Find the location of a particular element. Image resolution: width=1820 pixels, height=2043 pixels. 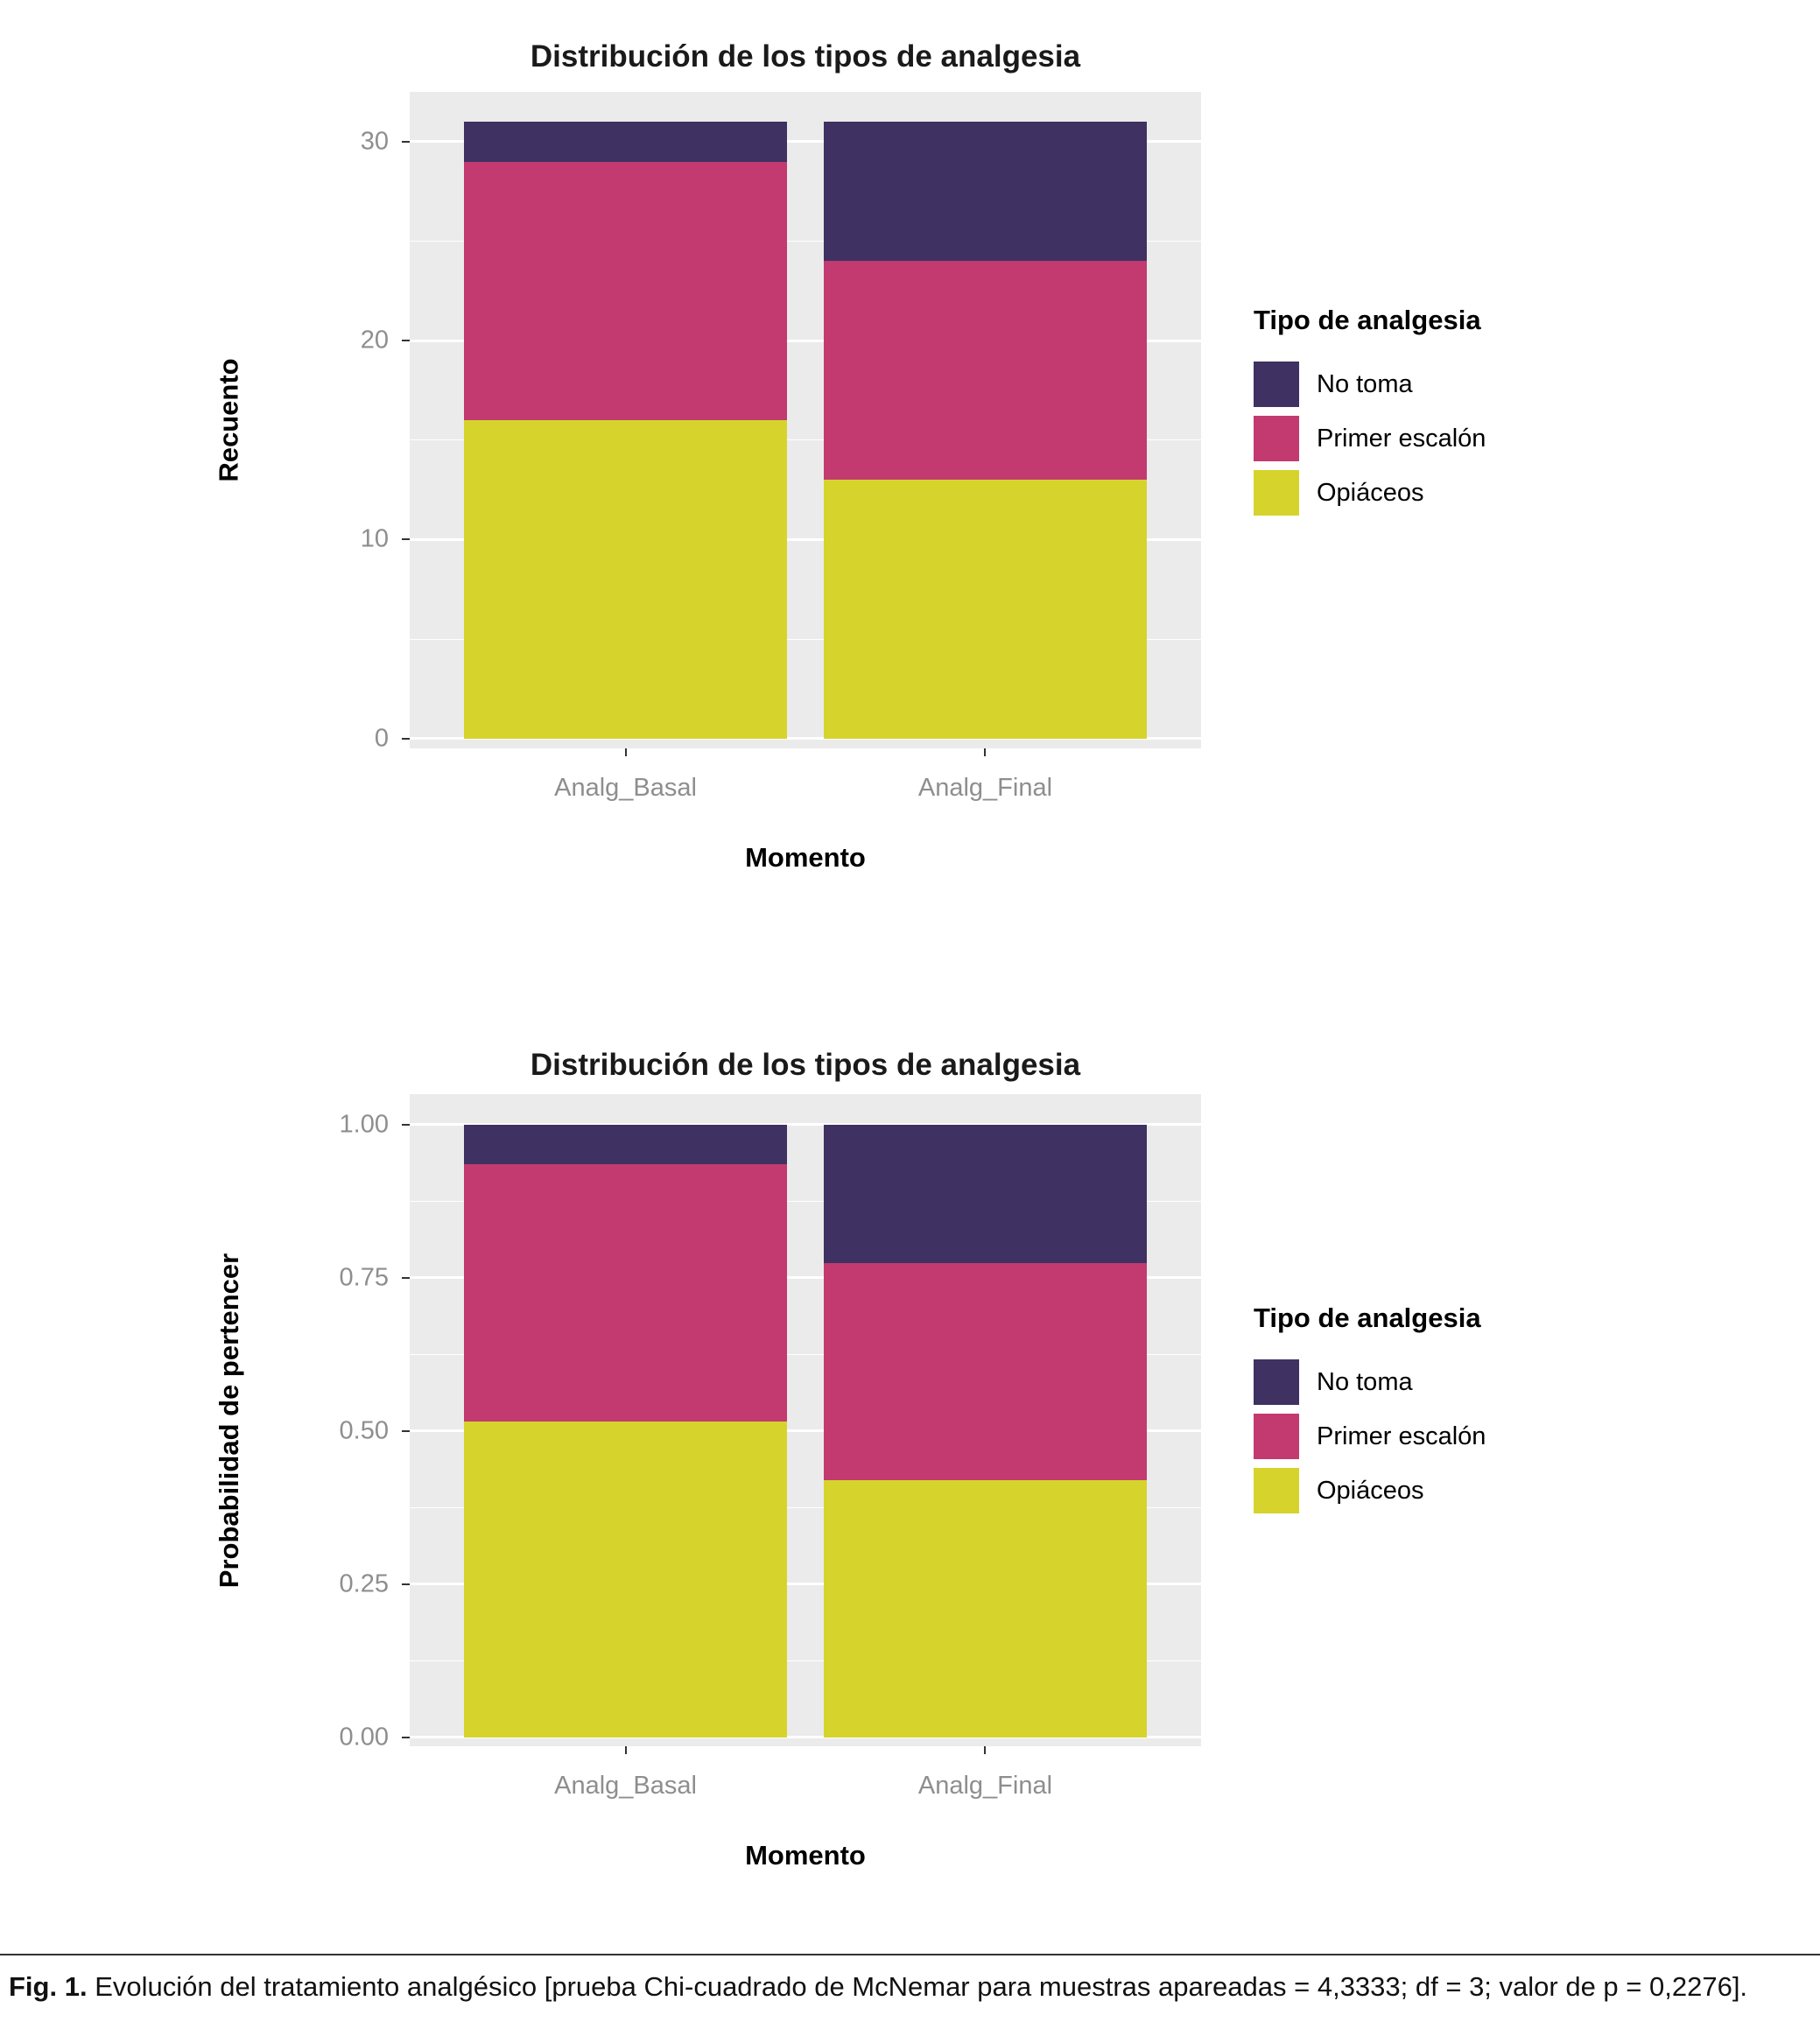

y-axis-title: Probabilidad de pertencer is located at coordinates (229, 1420).